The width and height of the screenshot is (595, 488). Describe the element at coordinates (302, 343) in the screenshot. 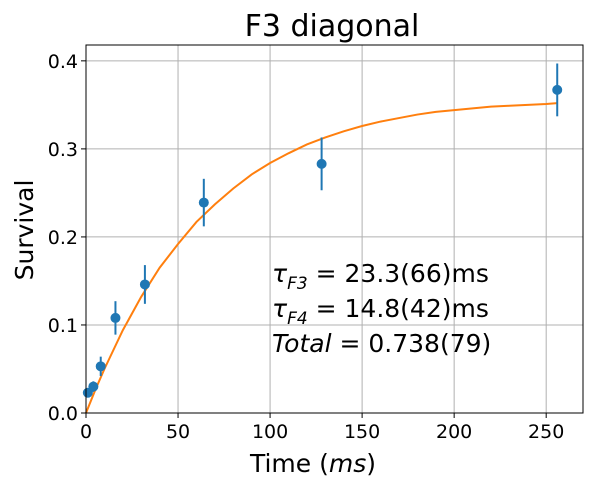

I see `annotation-symbol: Total` at that location.